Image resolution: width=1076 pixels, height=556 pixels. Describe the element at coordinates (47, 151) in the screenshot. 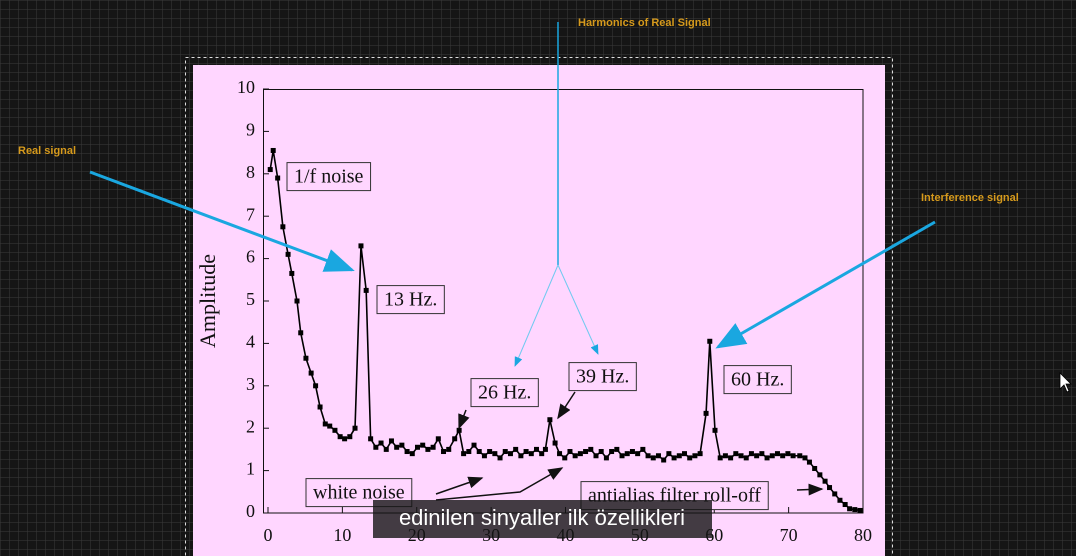

I see `callout: Real signal` at that location.